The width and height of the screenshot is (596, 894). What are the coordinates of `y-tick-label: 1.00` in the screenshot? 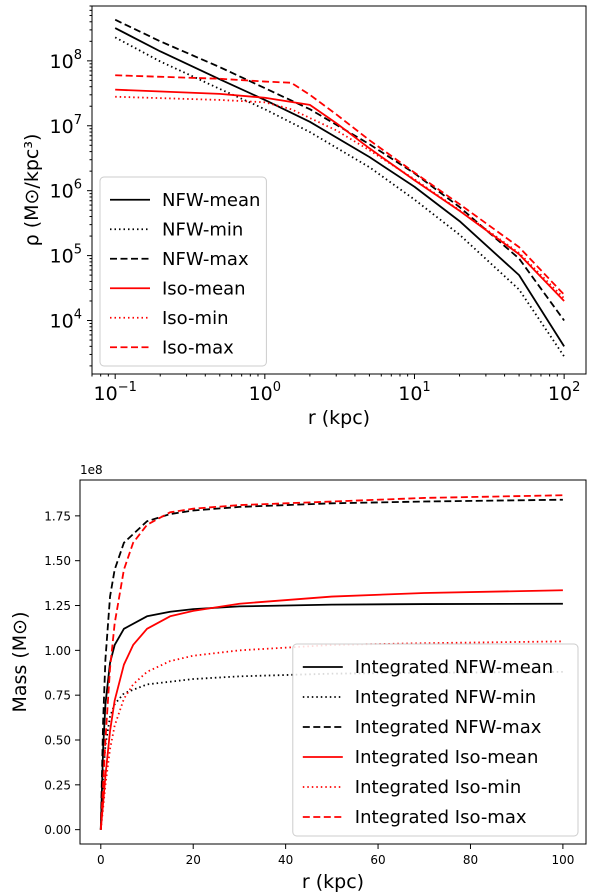 It's located at (57, 651).